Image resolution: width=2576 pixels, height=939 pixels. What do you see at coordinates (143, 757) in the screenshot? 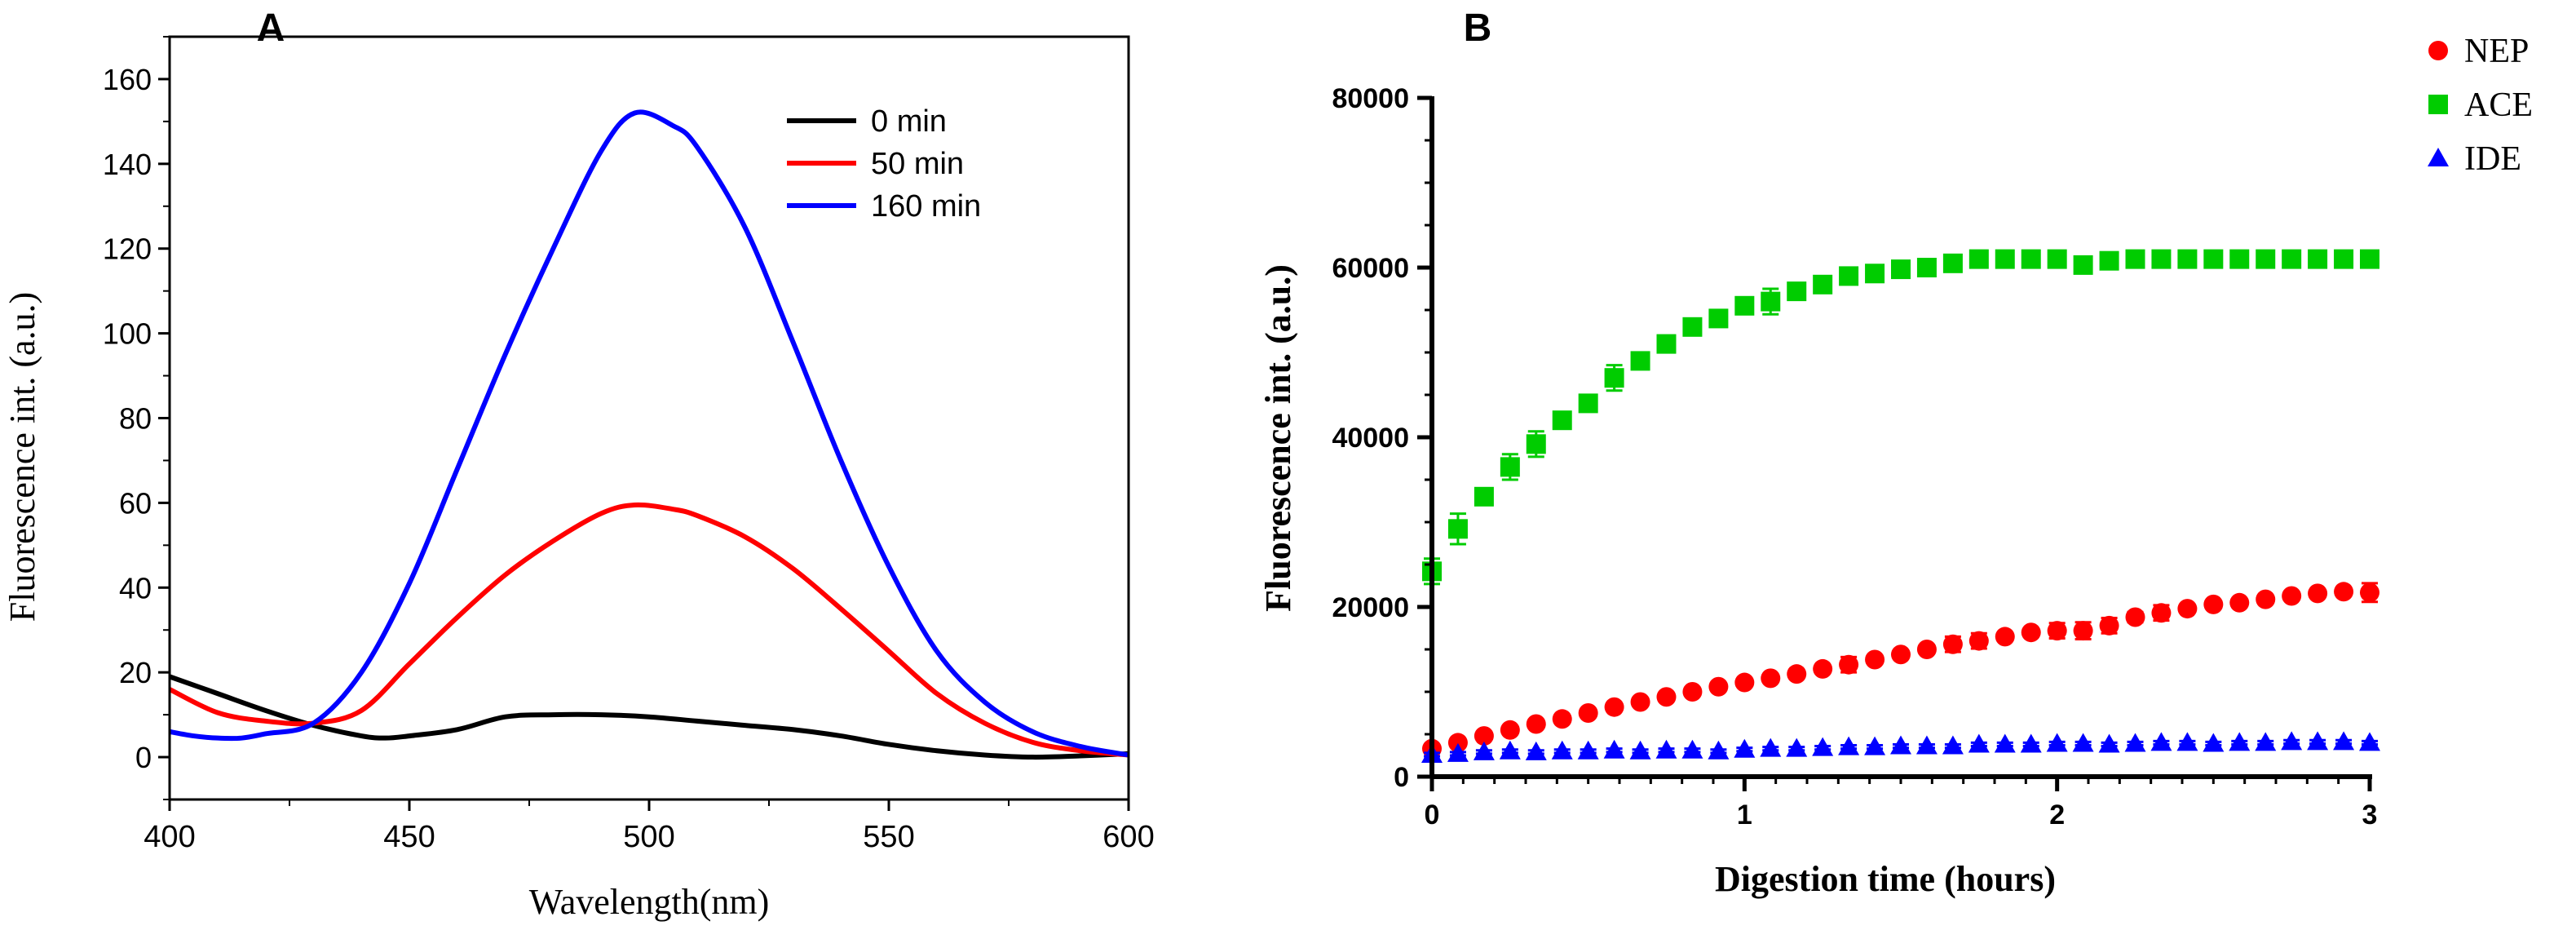
I see `panel-a-y-tick-label: 0` at bounding box center [143, 757].